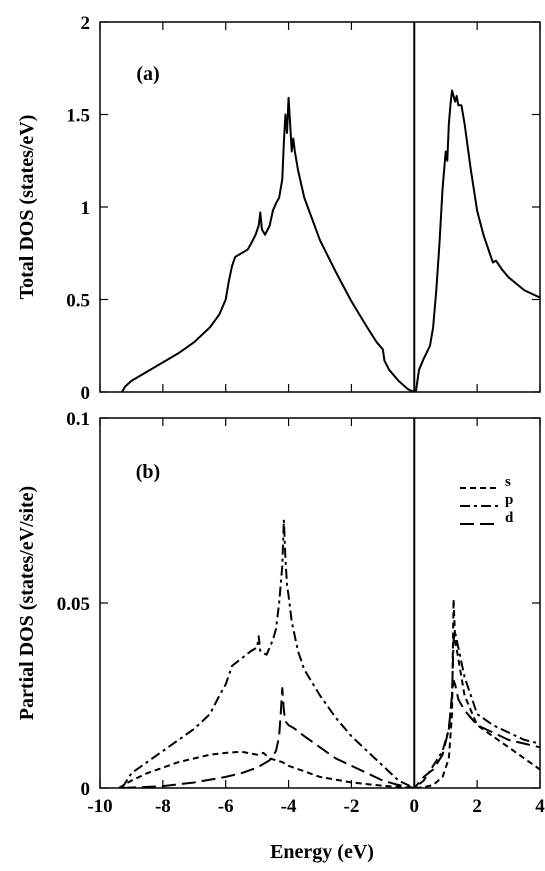 This screenshot has width=545, height=871. I want to click on x-tick-label: -2, so click(352, 806).